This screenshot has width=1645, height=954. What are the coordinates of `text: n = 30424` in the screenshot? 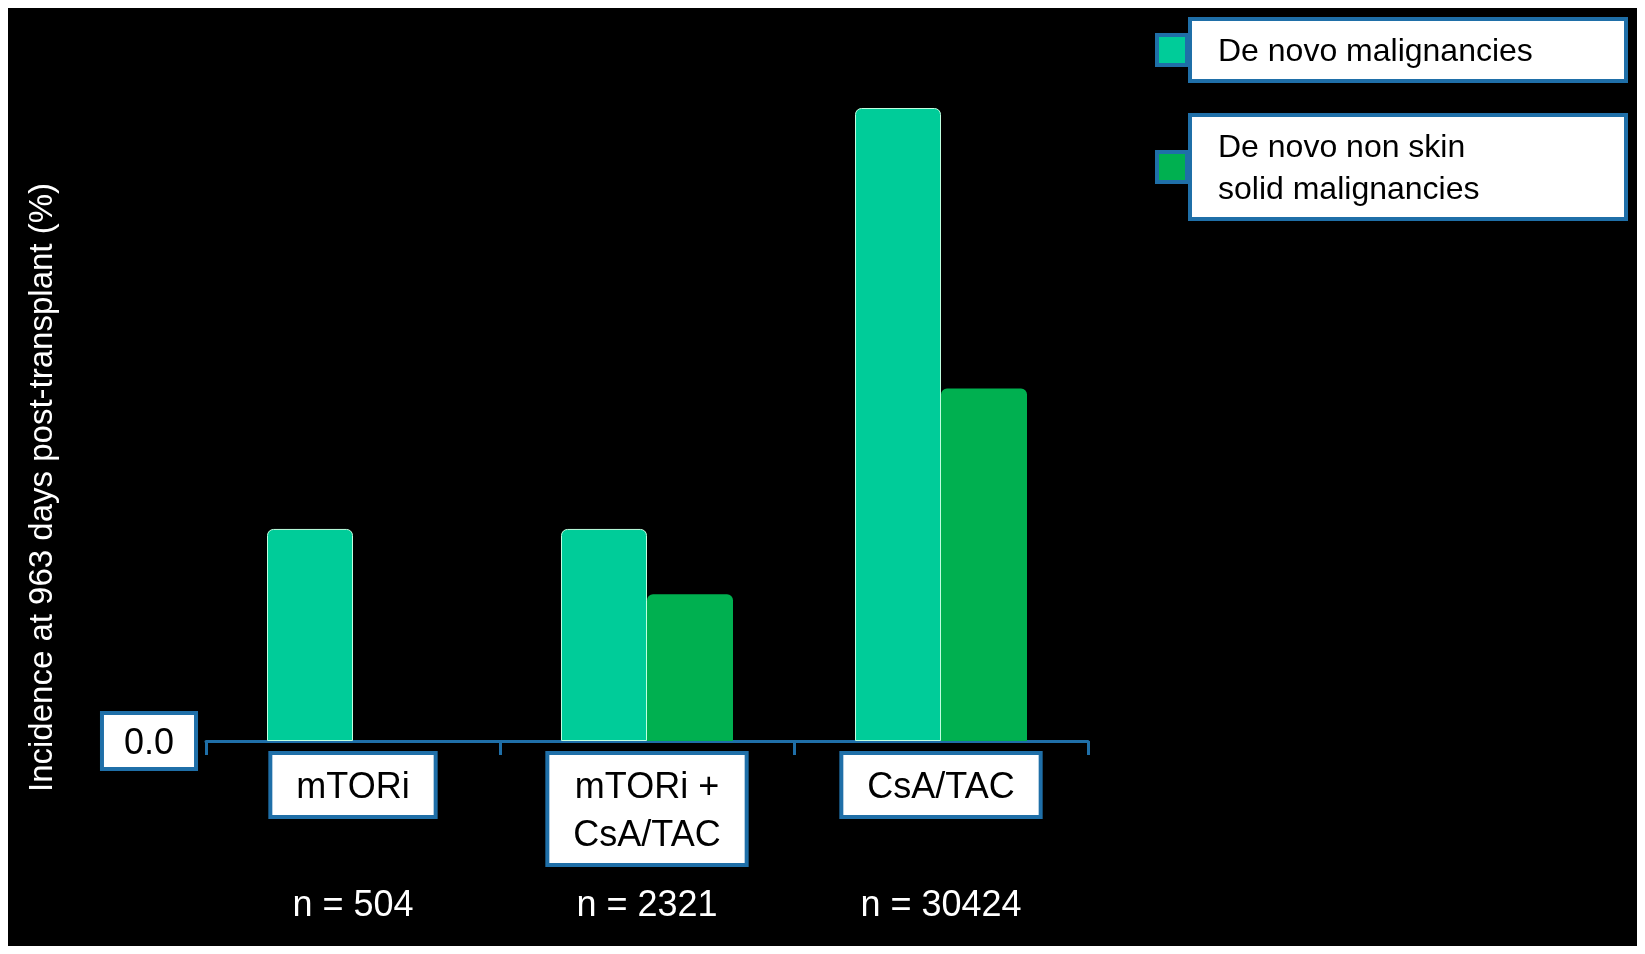 It's located at (941, 903).